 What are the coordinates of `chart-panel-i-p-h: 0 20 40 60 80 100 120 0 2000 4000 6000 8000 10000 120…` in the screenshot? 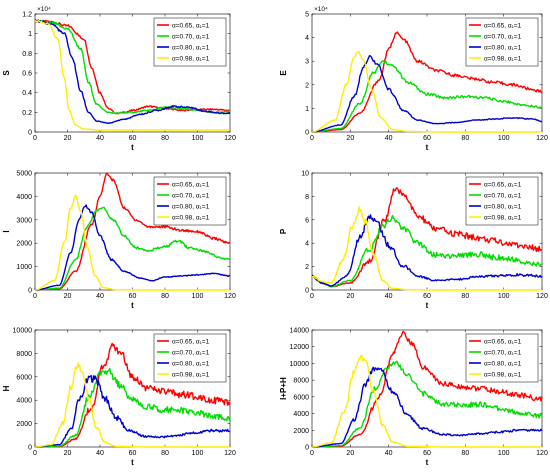 It's located at (413, 398).